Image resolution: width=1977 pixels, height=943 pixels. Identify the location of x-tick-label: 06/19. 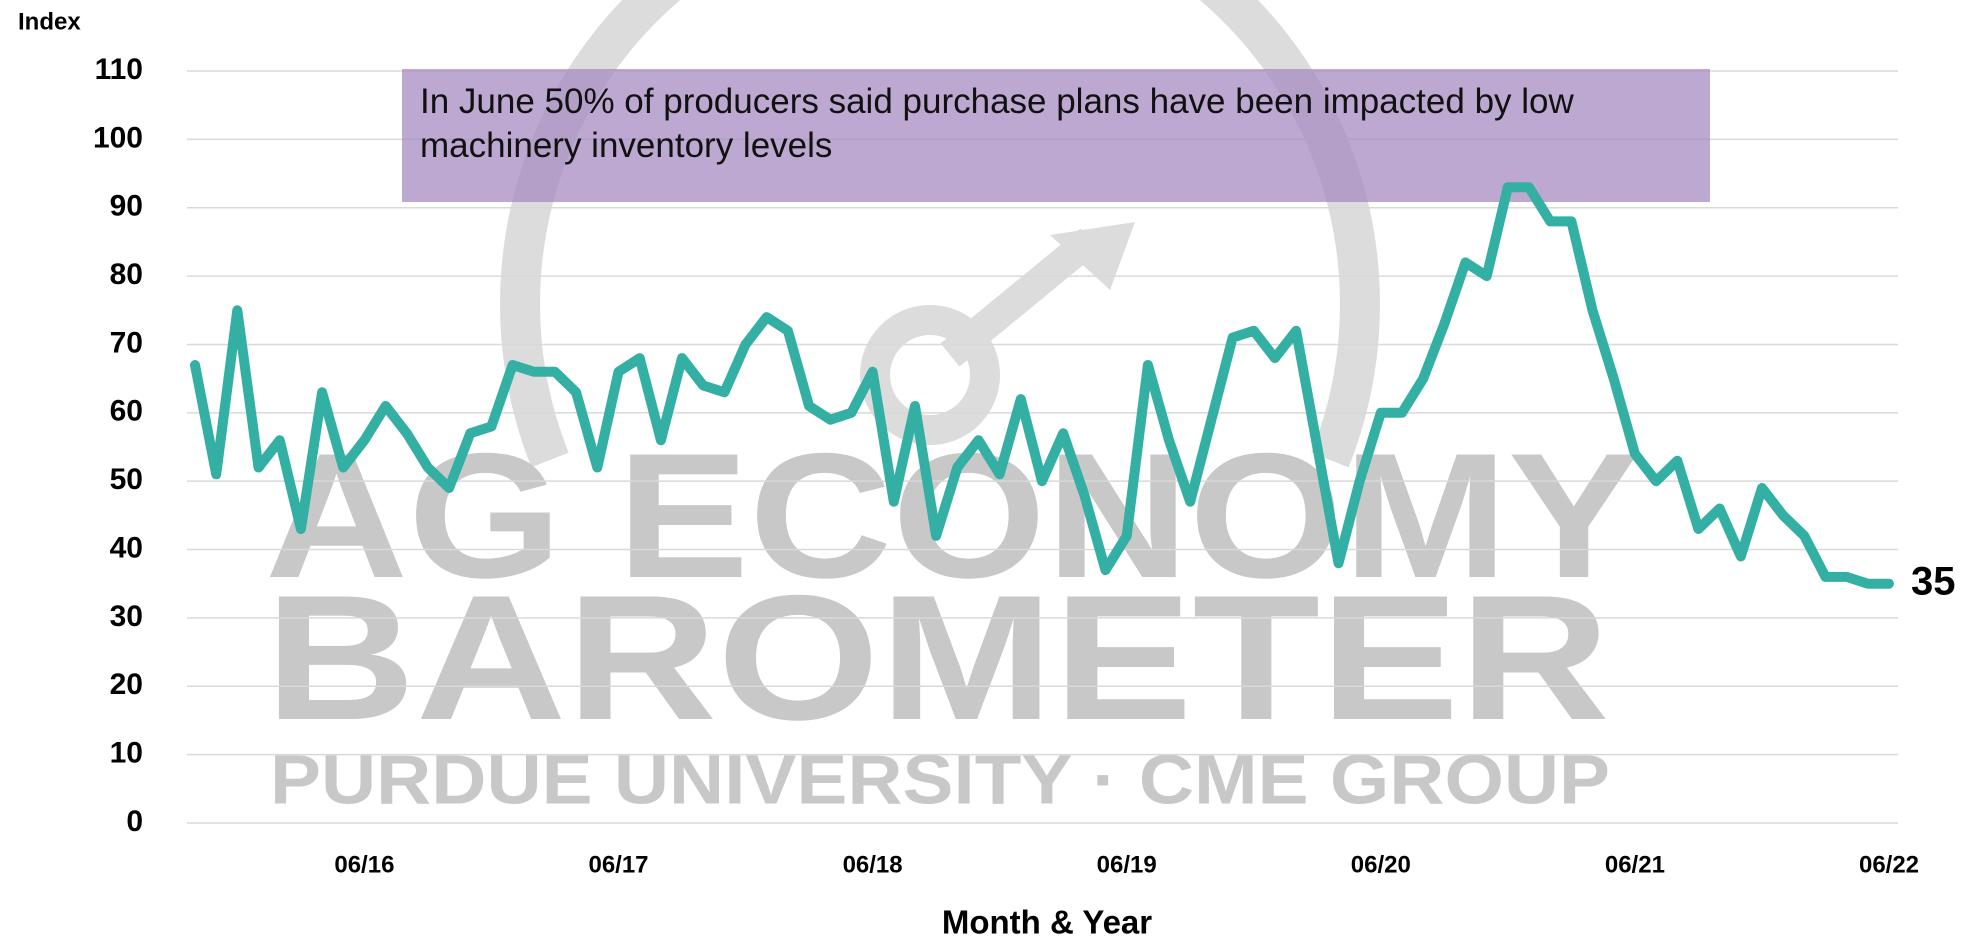
(1127, 864).